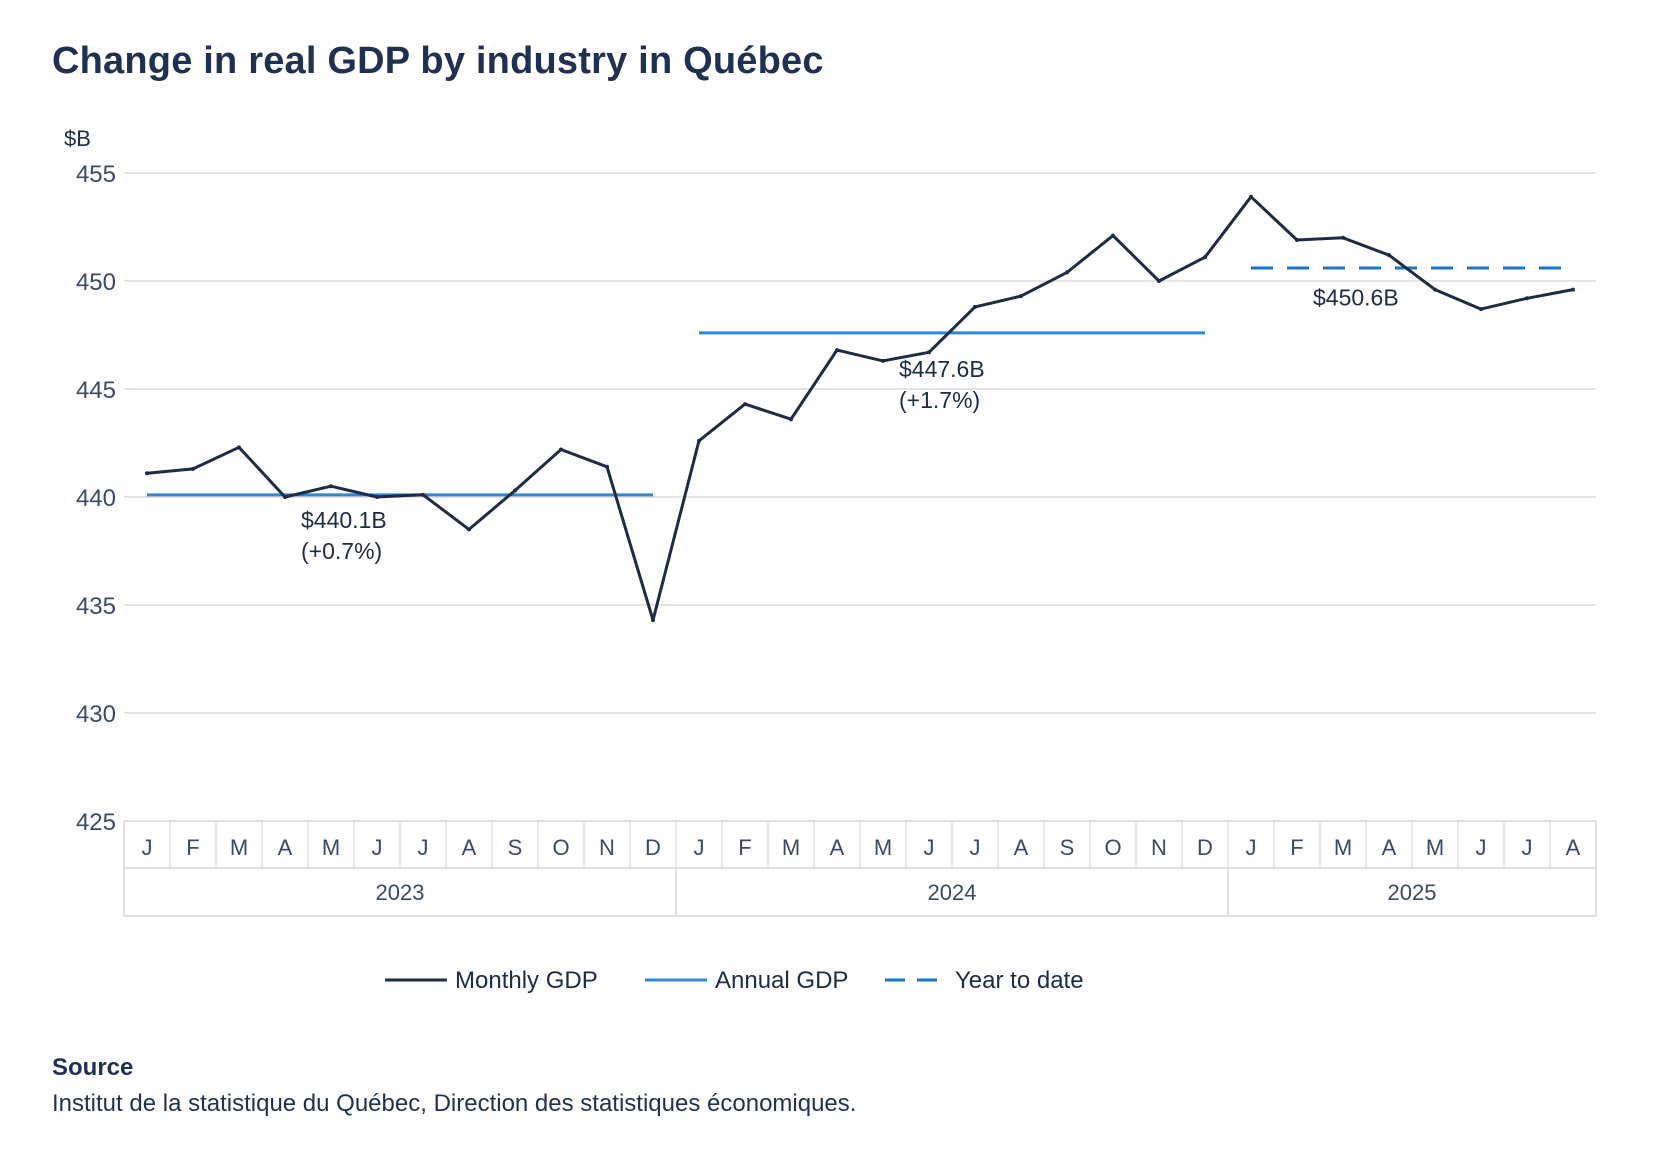  Describe the element at coordinates (526, 980) in the screenshot. I see `legend-label: Monthly GDP` at that location.